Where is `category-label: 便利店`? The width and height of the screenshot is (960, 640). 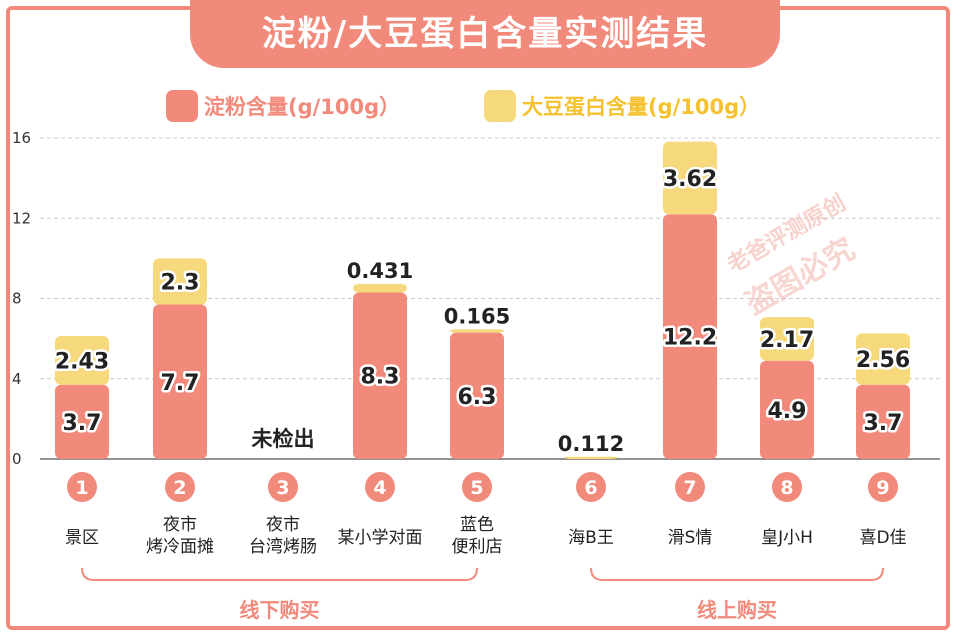
category-label: 便利店 is located at coordinates (477, 547).